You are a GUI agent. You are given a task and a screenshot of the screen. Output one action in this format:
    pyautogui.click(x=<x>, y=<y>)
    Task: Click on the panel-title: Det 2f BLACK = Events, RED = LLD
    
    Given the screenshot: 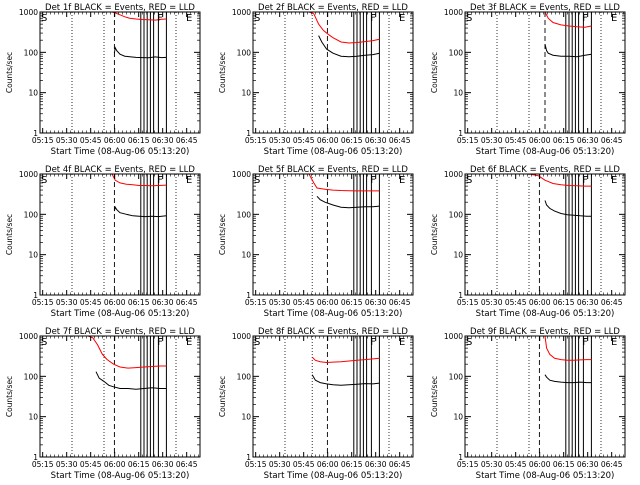 What is the action you would take?
    pyautogui.click(x=333, y=8)
    